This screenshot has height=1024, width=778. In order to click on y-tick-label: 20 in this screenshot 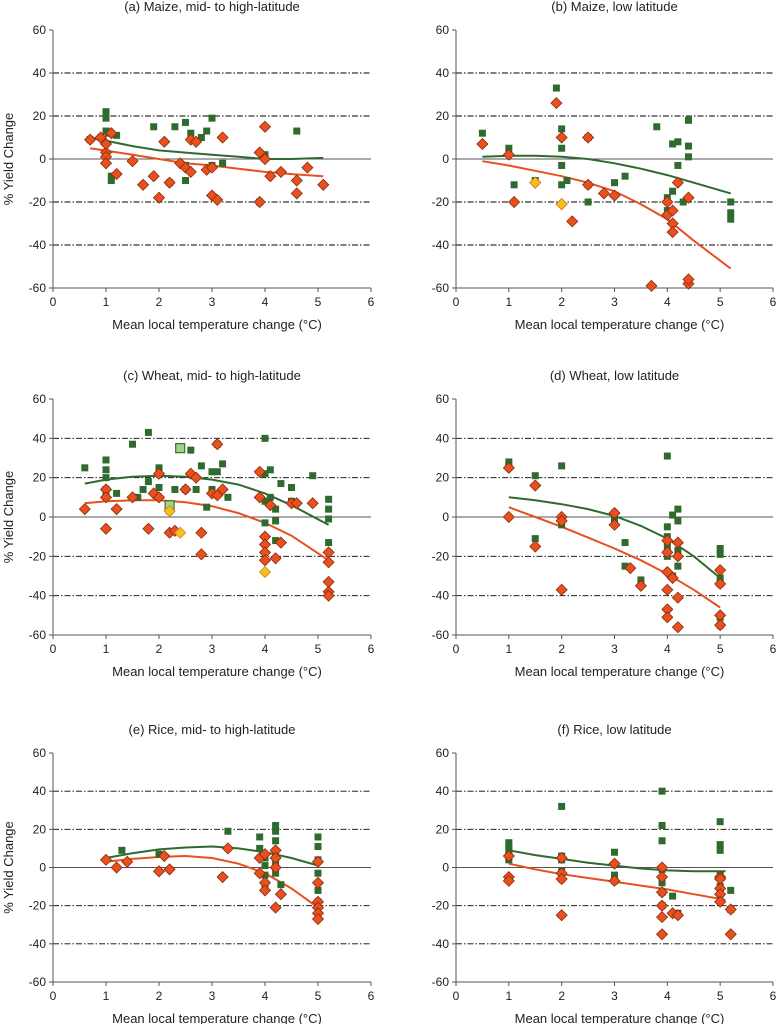, I will do `click(40, 478)`.